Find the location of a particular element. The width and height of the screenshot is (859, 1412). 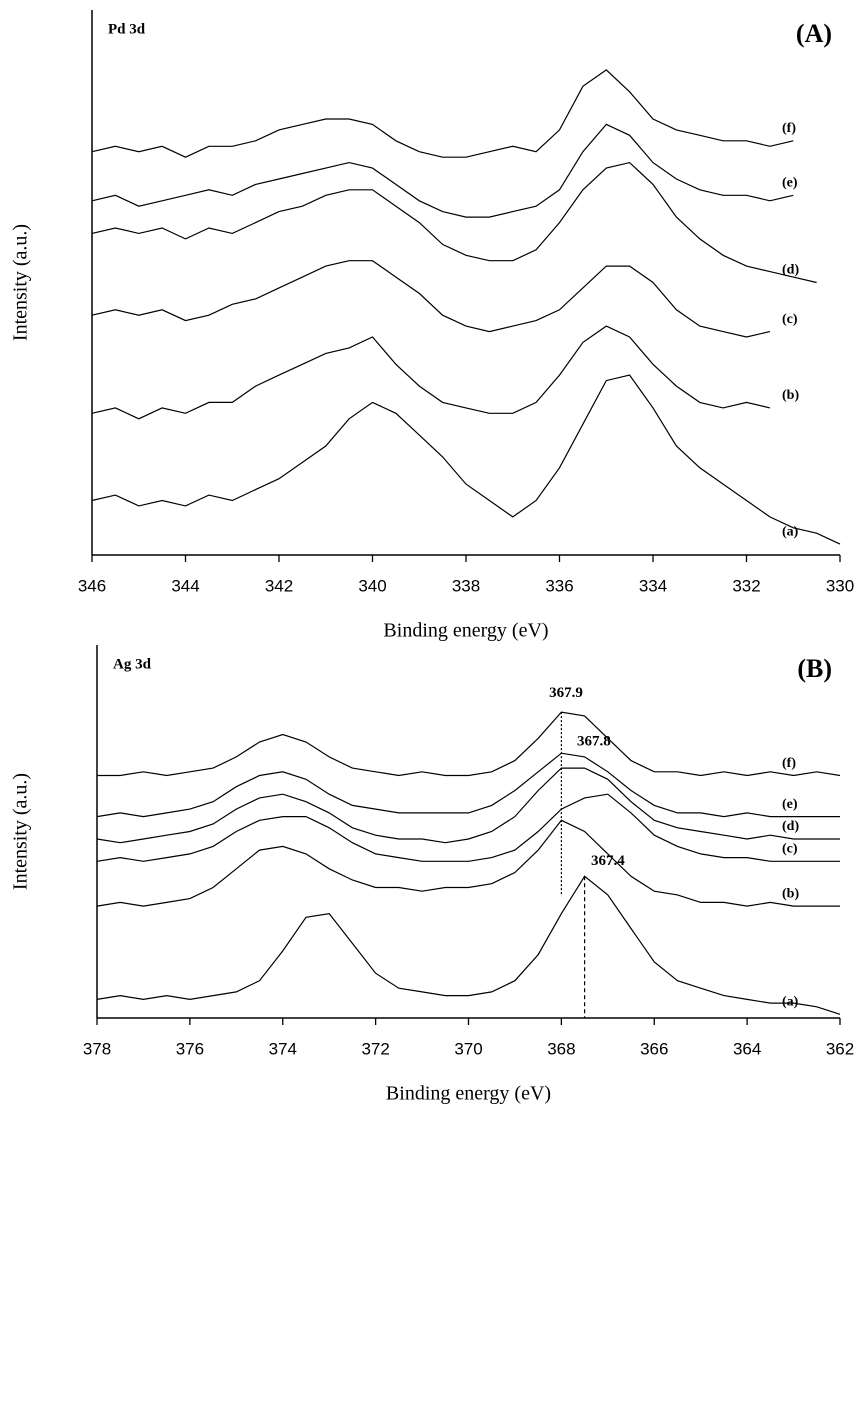

panel-title: Pd 3d is located at coordinates (127, 29).